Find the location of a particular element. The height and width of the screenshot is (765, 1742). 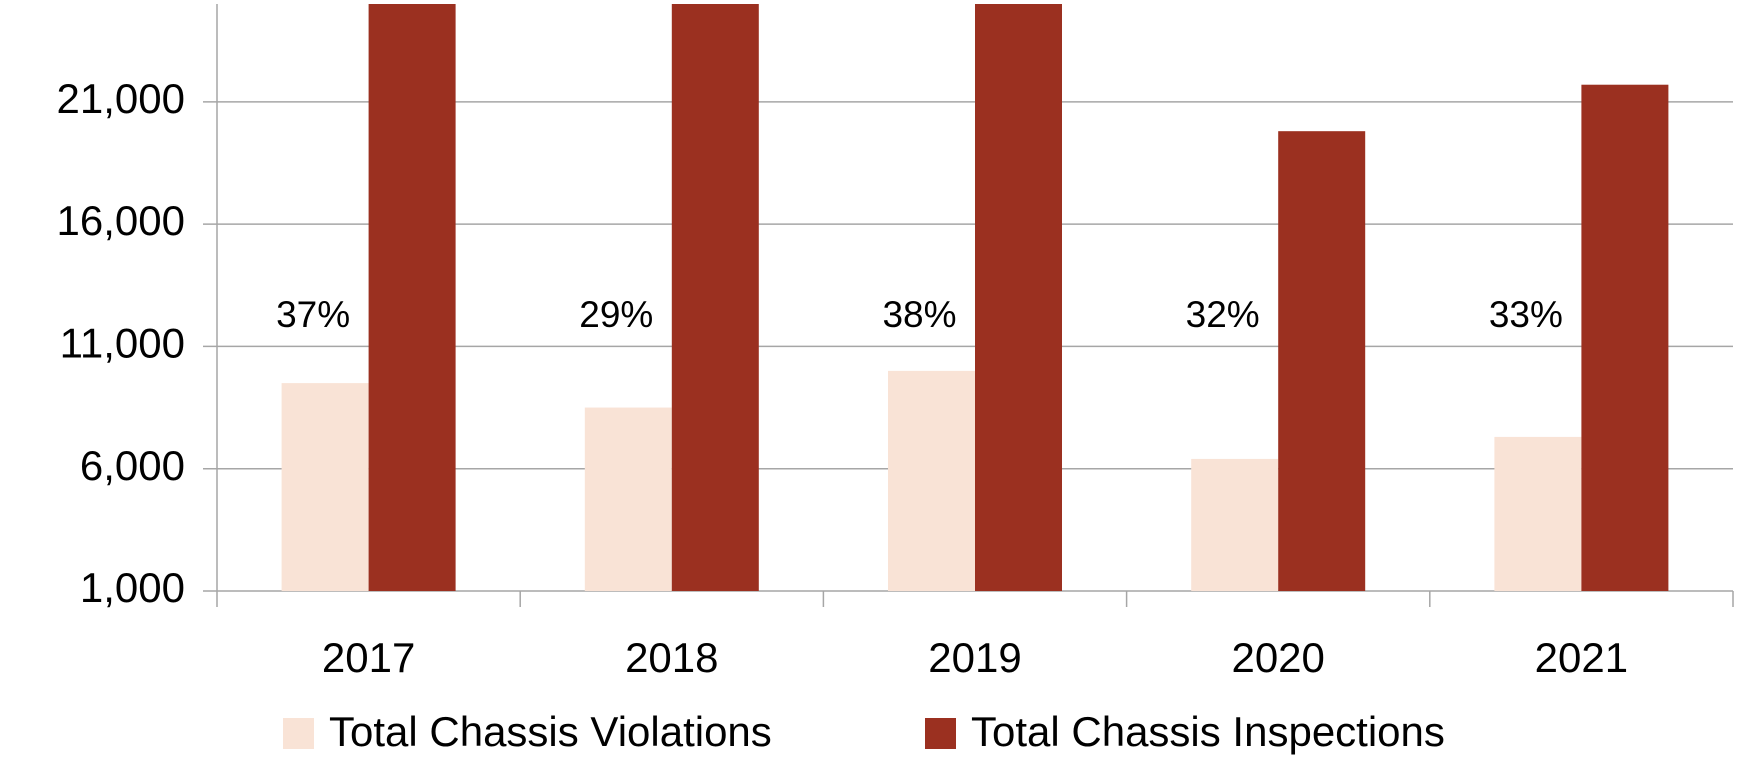

legend-label: Total Chassis Inspections is located at coordinates (1208, 731).